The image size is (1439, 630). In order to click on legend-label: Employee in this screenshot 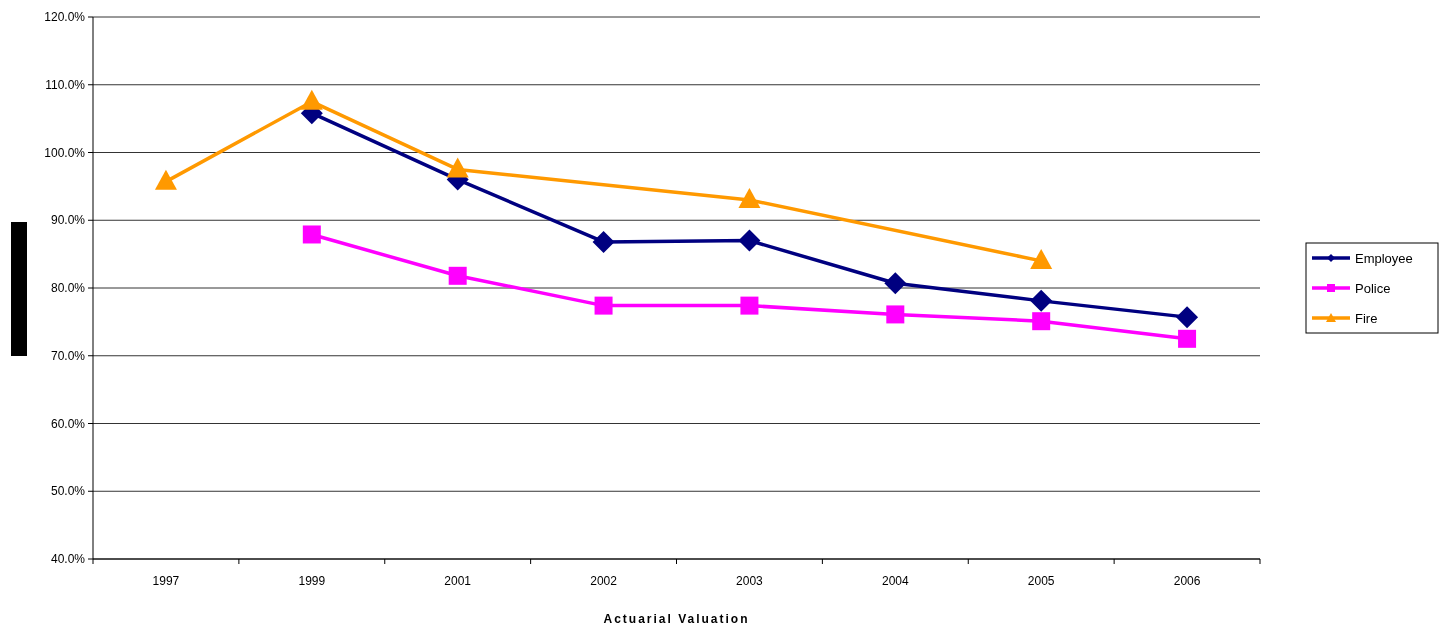, I will do `click(1384, 258)`.